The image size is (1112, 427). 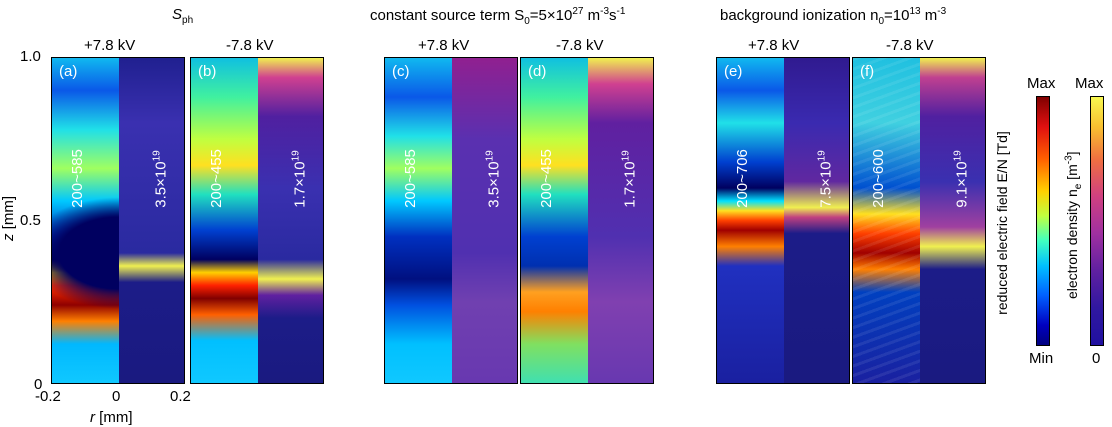 I want to click on field-map-d, so click(x=554, y=220).